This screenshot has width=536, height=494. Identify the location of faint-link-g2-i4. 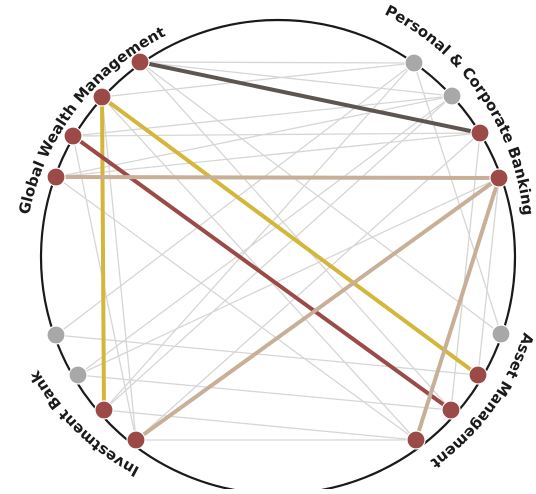
(119, 268).